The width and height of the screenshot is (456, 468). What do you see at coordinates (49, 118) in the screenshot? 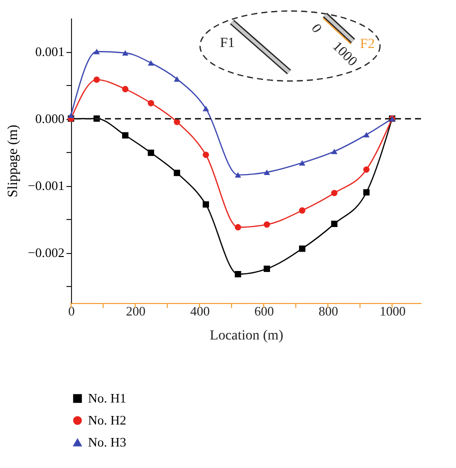
I see `y-tick-label: 0.000` at bounding box center [49, 118].